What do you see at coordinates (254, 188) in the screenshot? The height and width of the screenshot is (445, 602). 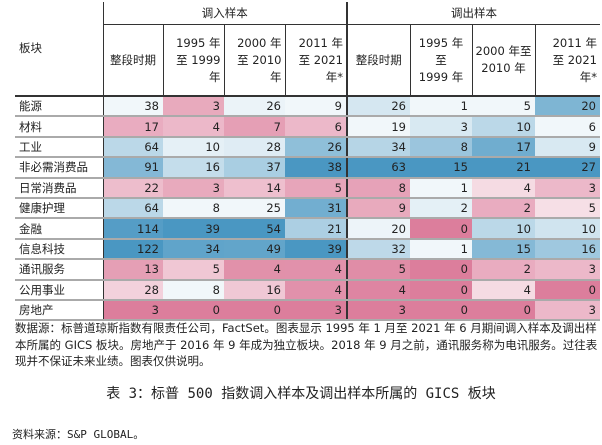 I see `value-cell: 14` at bounding box center [254, 188].